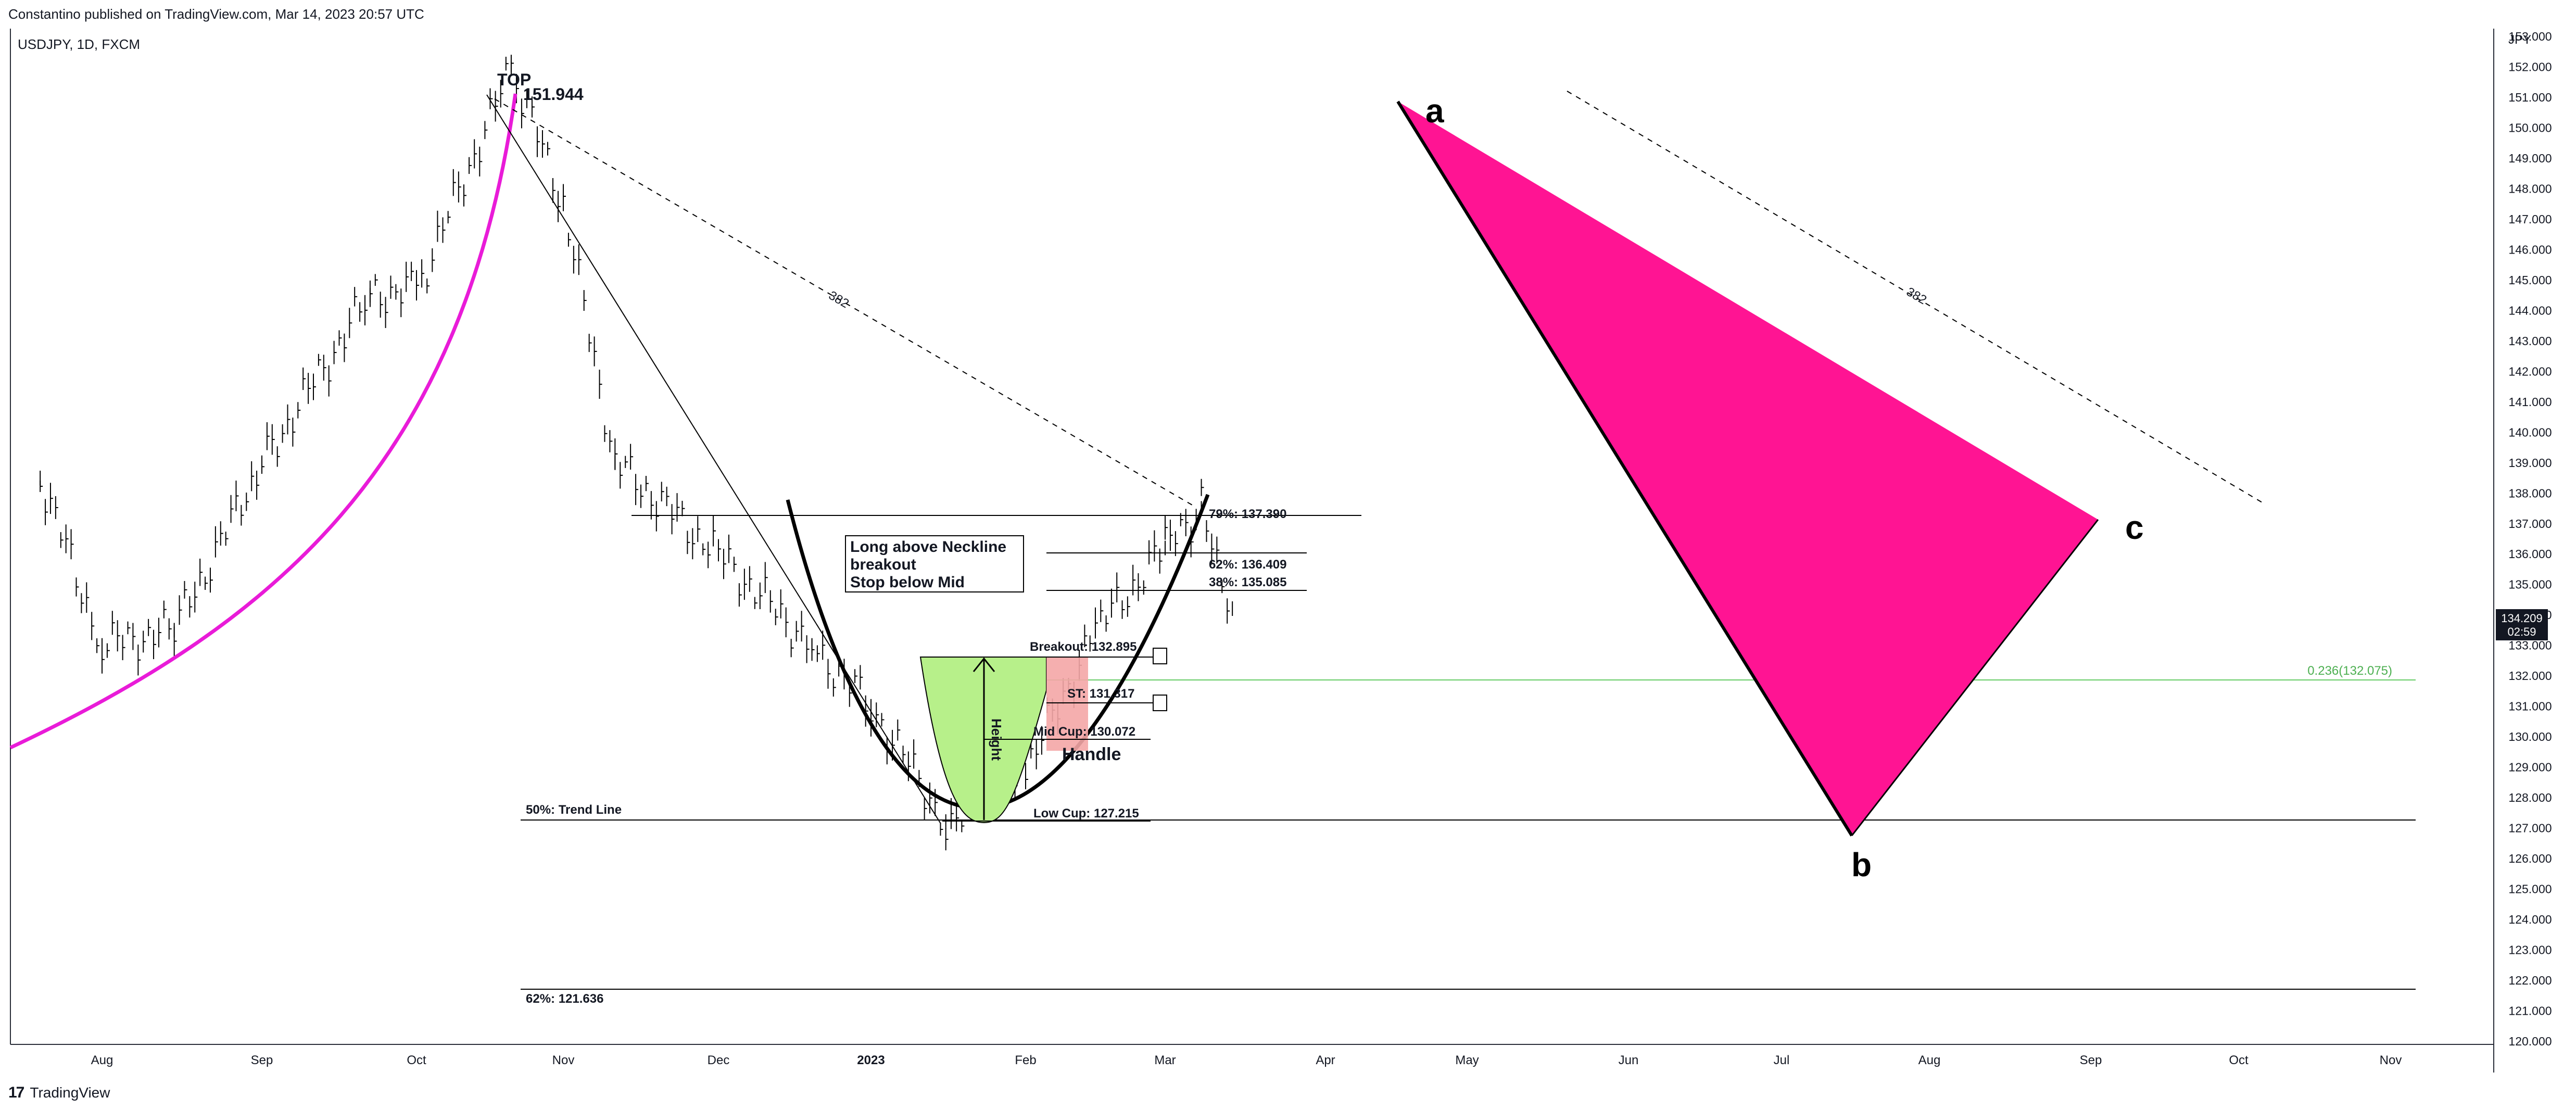 The height and width of the screenshot is (1110, 2576). Describe the element at coordinates (2530, 463) in the screenshot. I see `y-tick-label: 139.000` at that location.